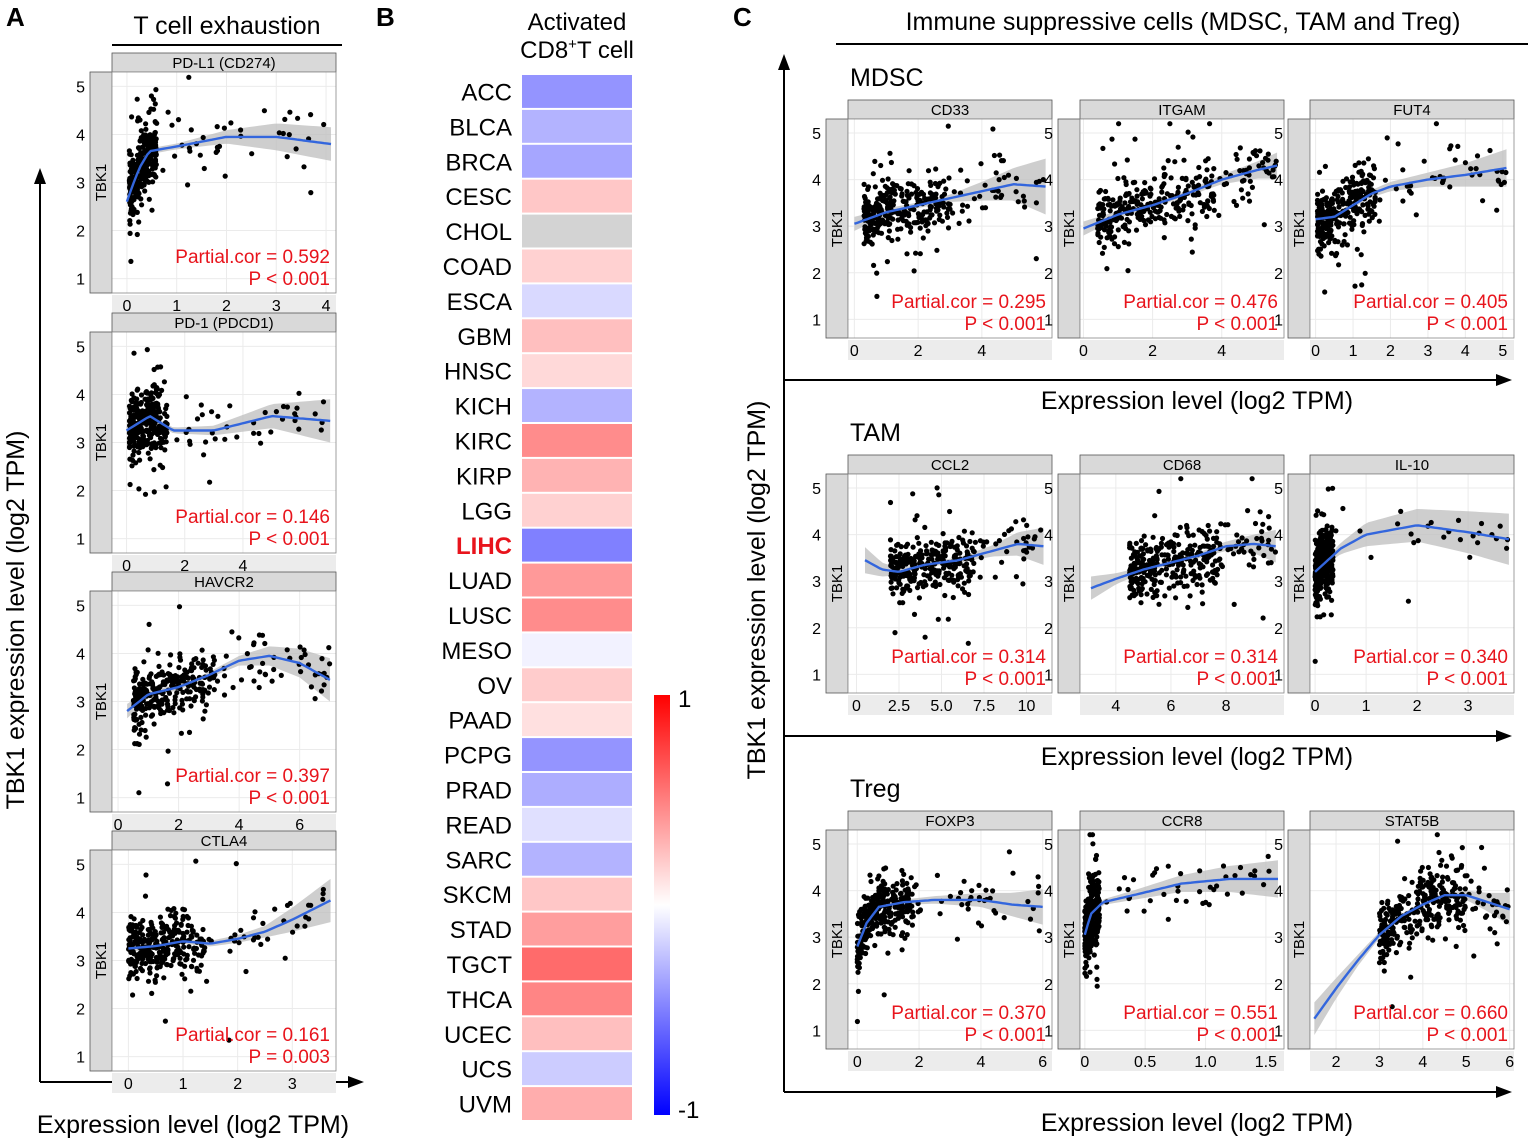  Describe the element at coordinates (226, 422) in the screenshot. I see `data-points` at that location.